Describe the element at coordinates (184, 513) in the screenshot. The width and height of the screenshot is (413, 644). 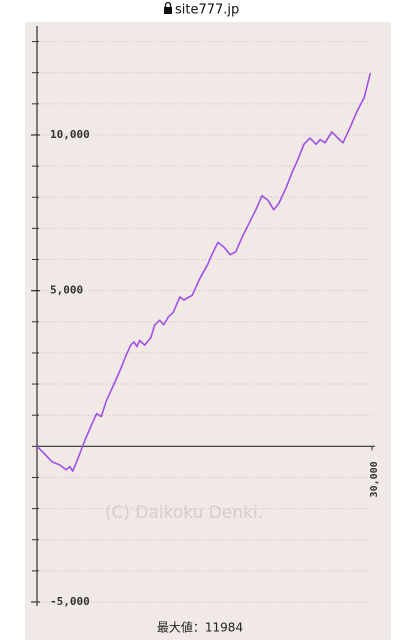
I see `watermark: (C) Daikoku Denki.` at that location.